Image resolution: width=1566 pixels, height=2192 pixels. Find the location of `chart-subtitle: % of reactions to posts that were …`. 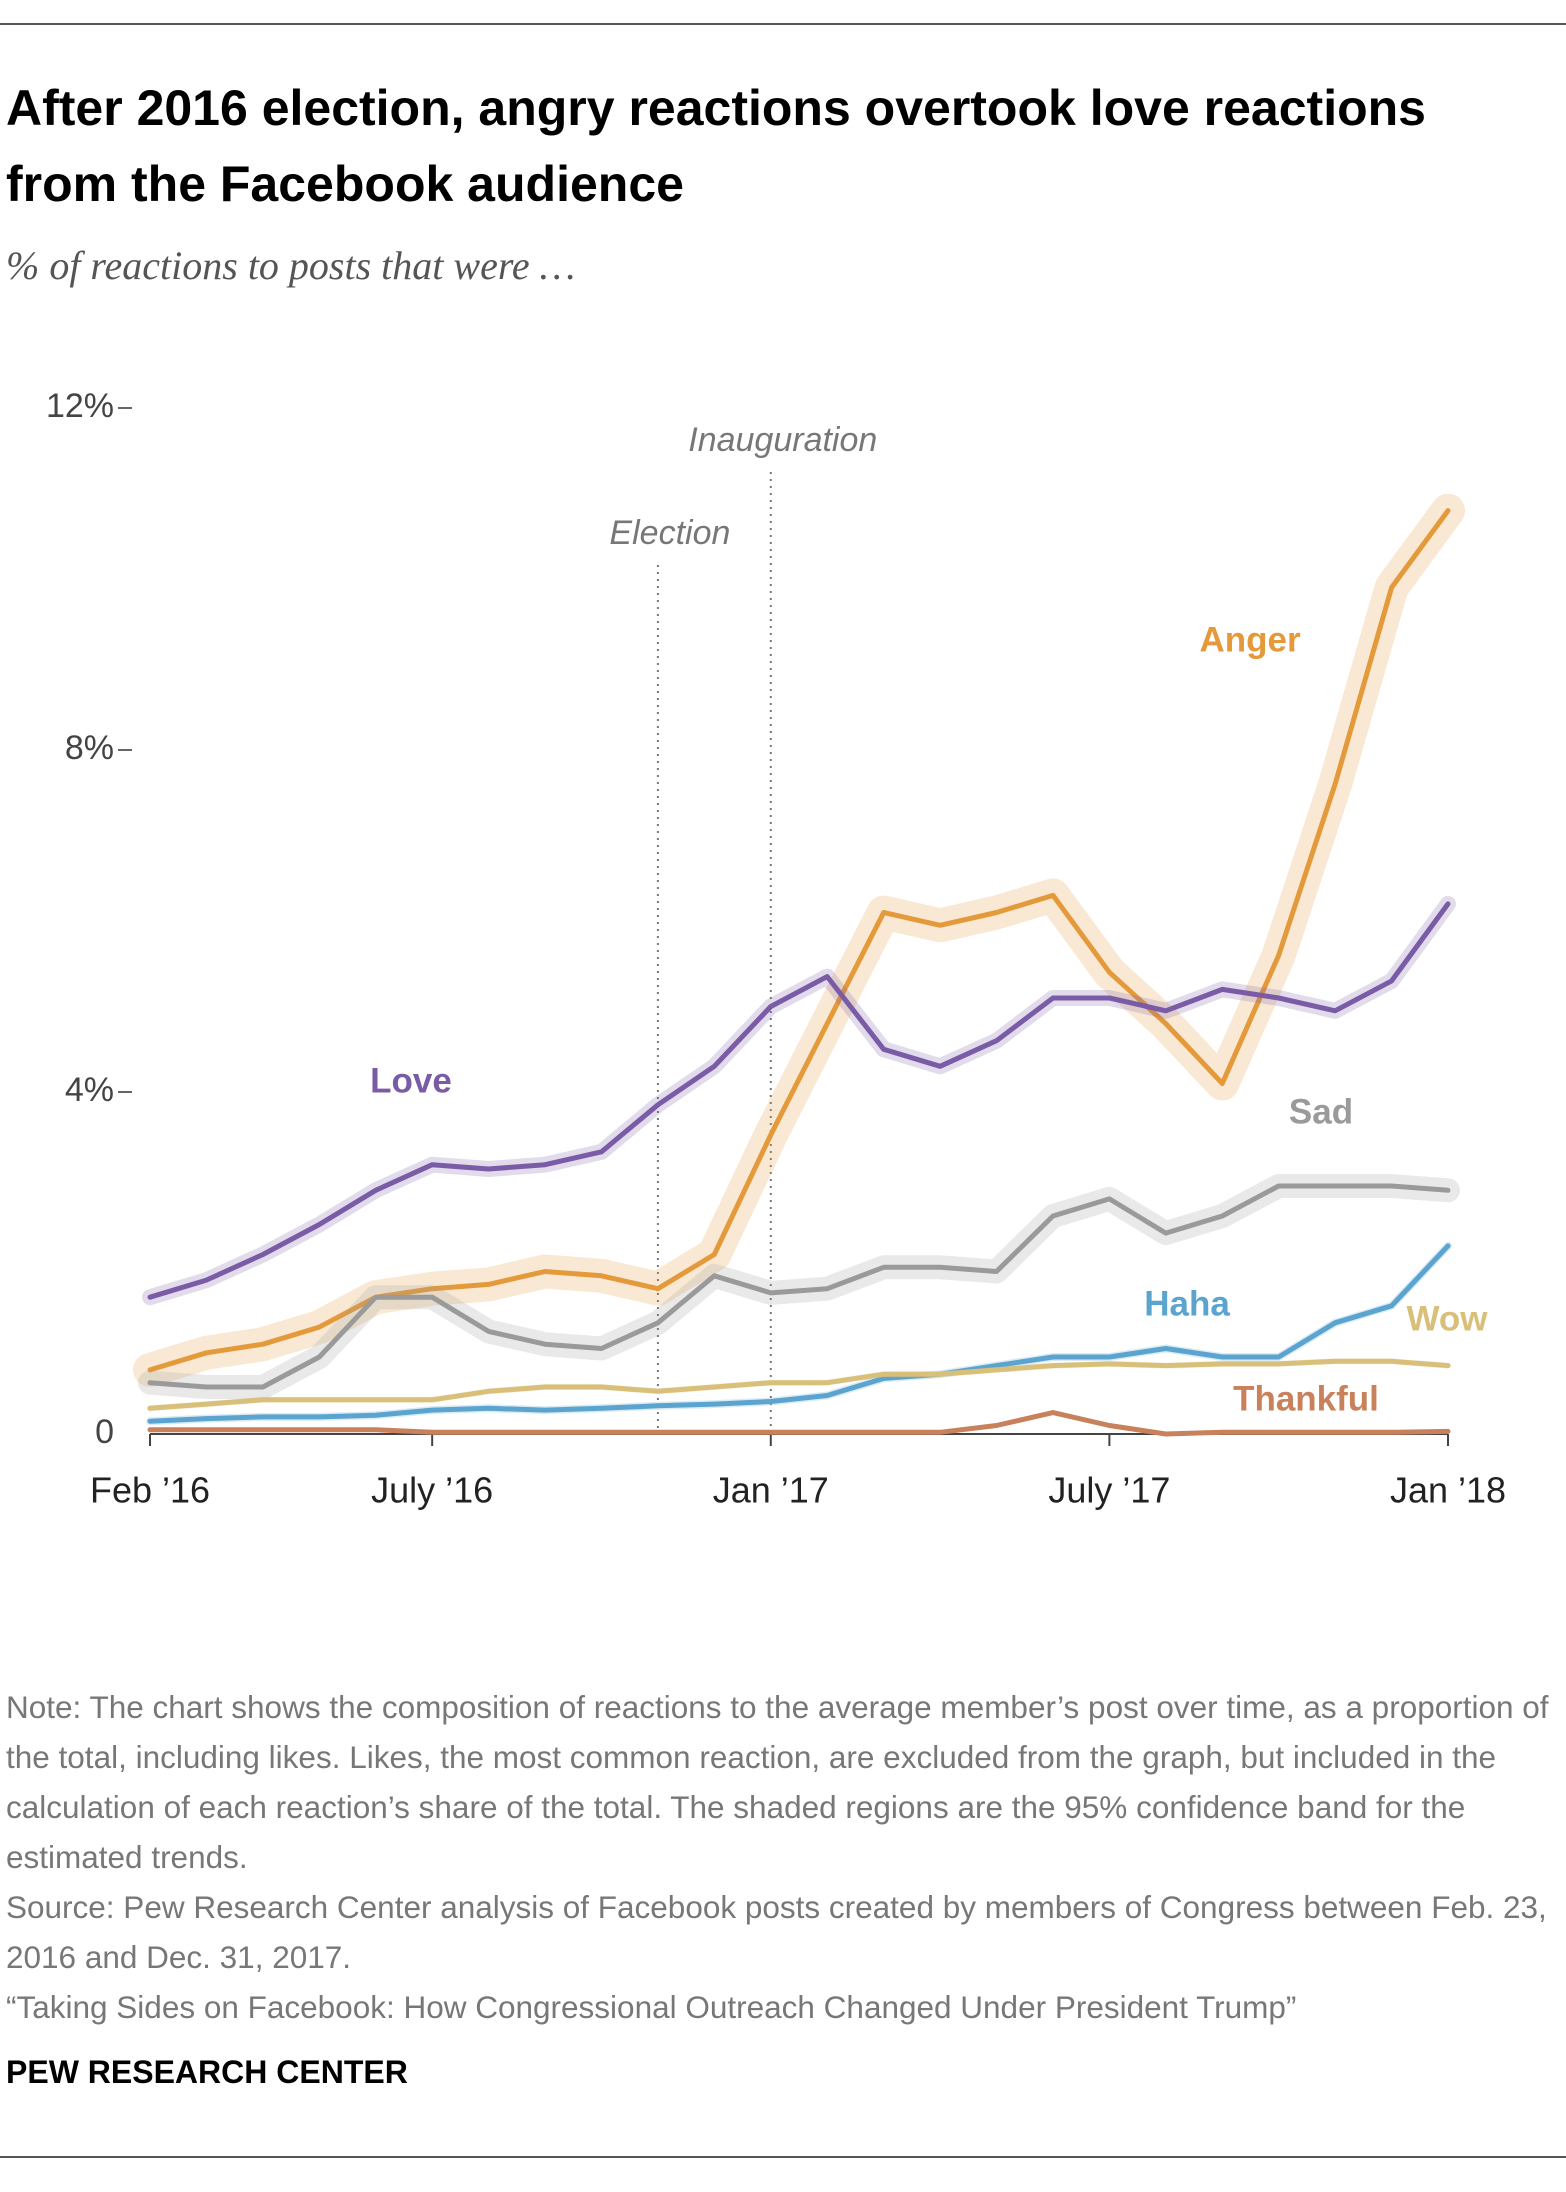

chart-subtitle: % of reactions to posts that were … is located at coordinates (291, 265).